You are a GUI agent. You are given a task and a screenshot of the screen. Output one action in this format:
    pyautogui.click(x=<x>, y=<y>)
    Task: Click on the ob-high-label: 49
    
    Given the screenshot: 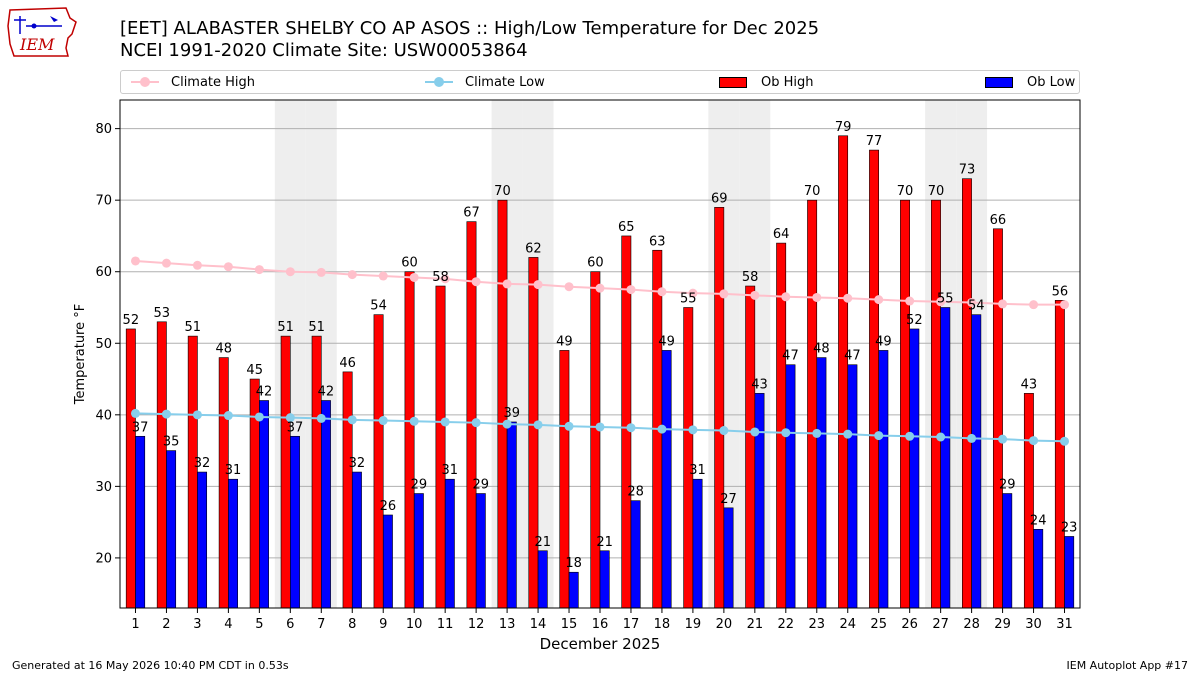 What is the action you would take?
    pyautogui.click(x=564, y=341)
    